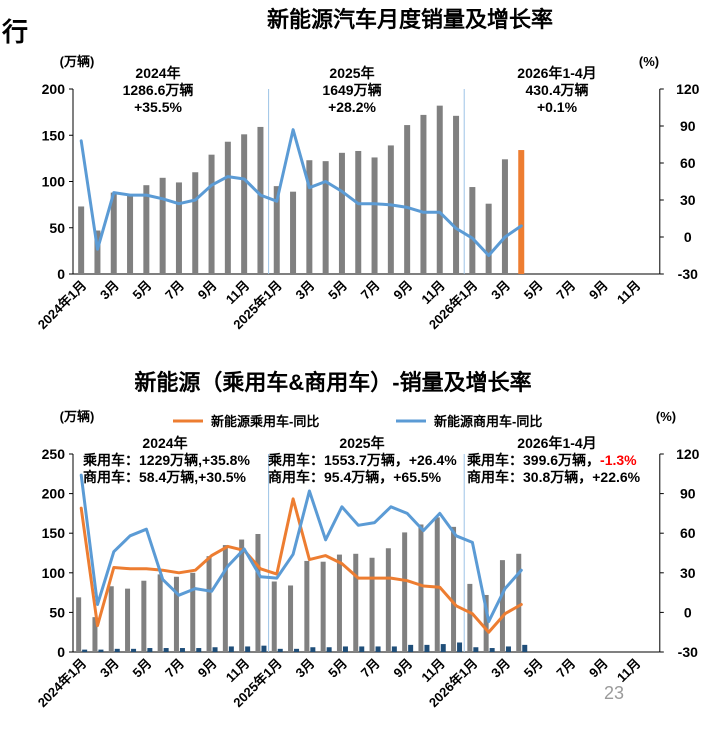  Describe the element at coordinates (551, 460) in the screenshot. I see `annotation-row: 乘用车：399.6万辆，-1.3%` at that location.